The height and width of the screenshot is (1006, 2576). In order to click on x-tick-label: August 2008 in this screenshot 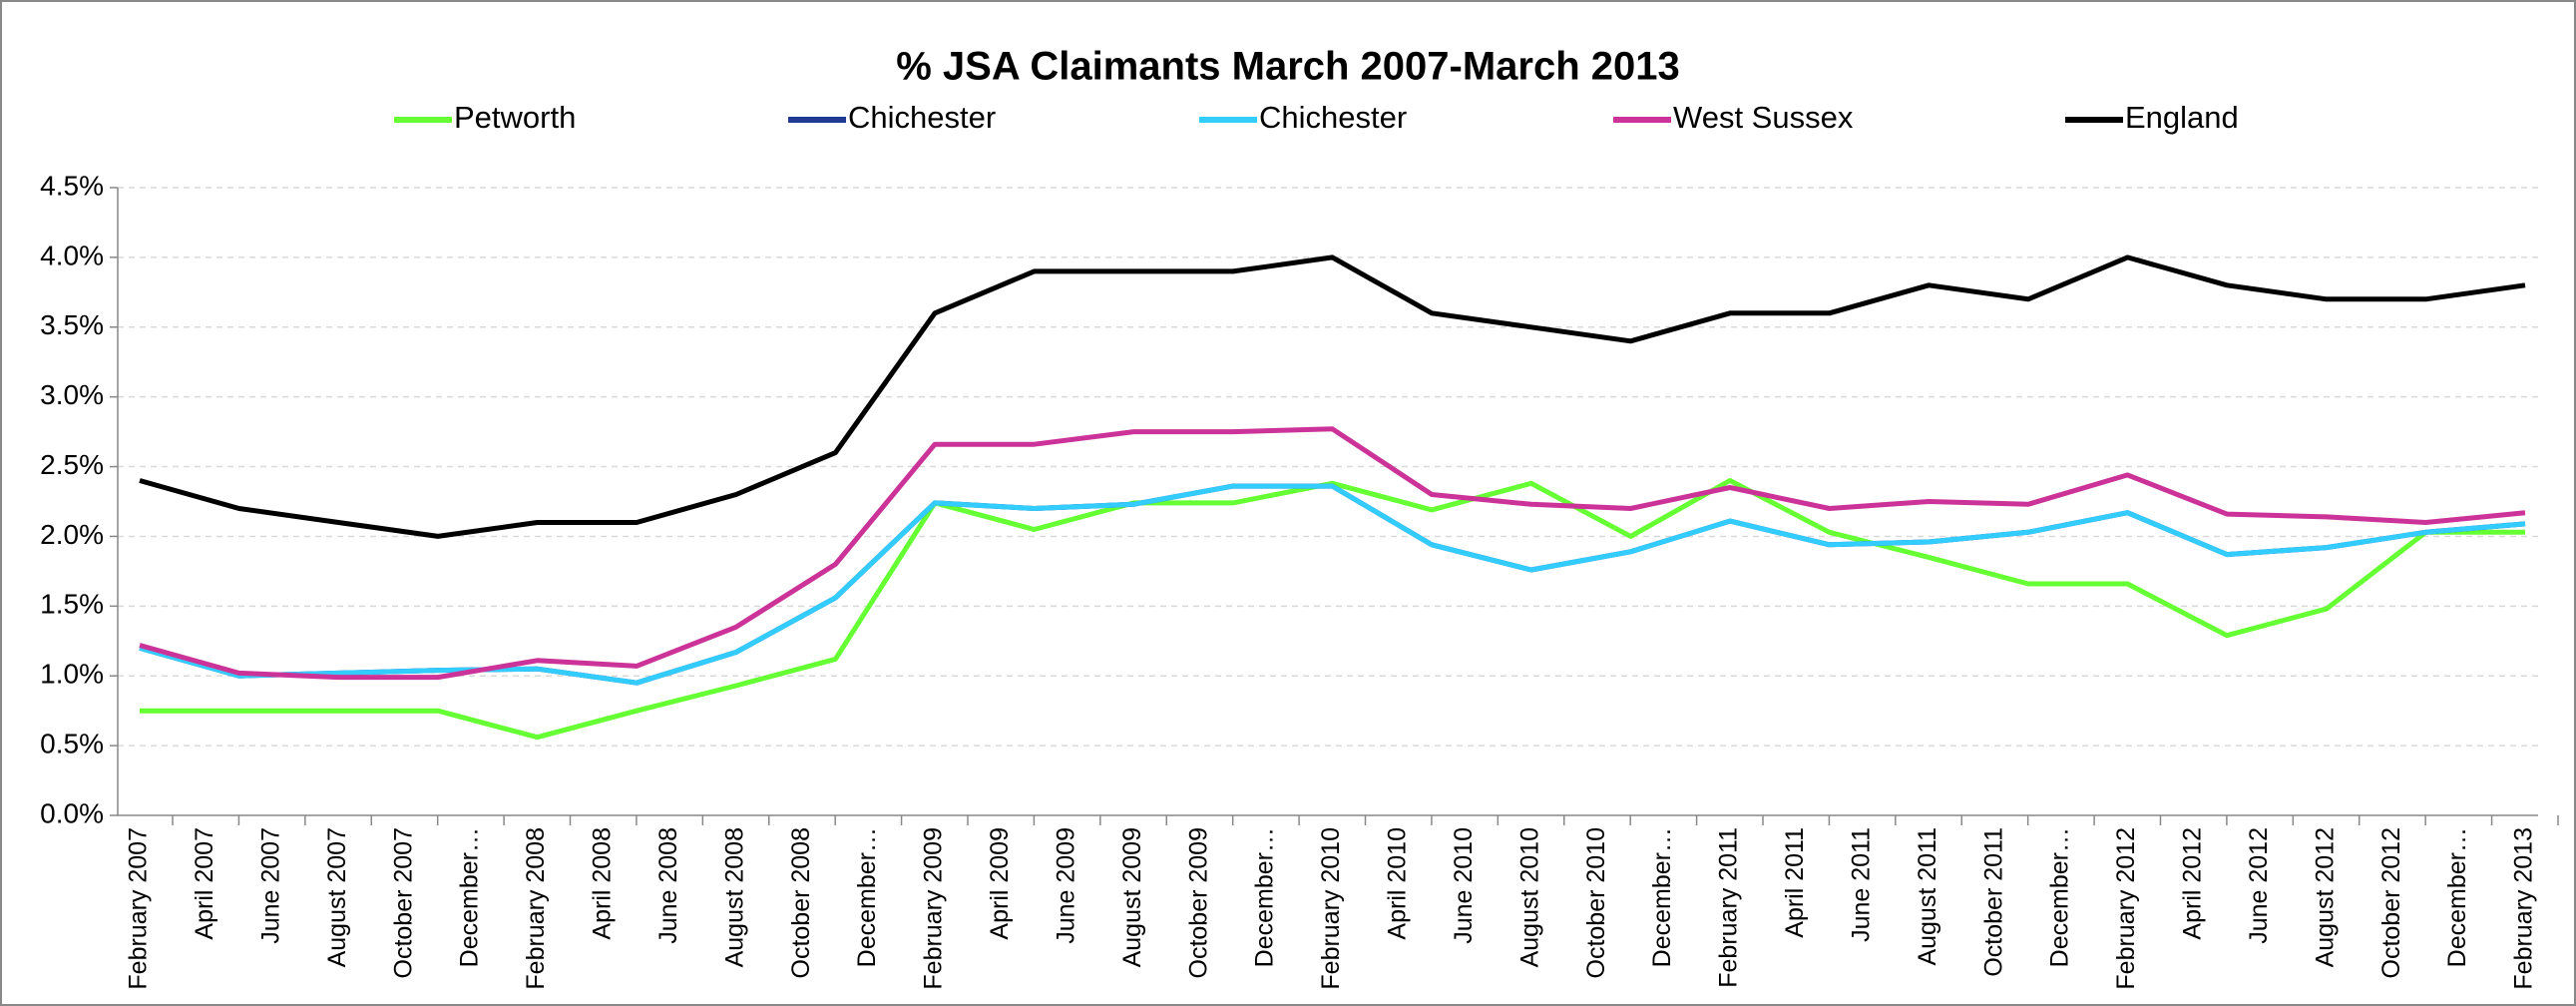, I will do `click(734, 897)`.